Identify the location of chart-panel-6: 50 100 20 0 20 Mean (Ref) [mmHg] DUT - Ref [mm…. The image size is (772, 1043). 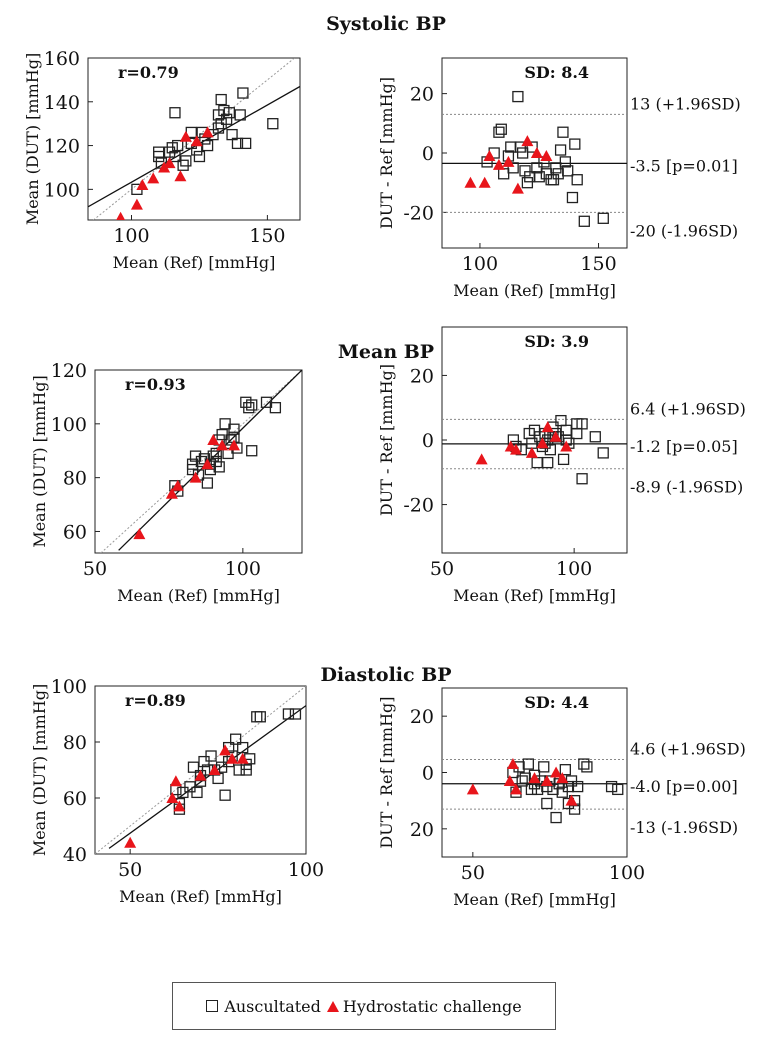
(561, 798).